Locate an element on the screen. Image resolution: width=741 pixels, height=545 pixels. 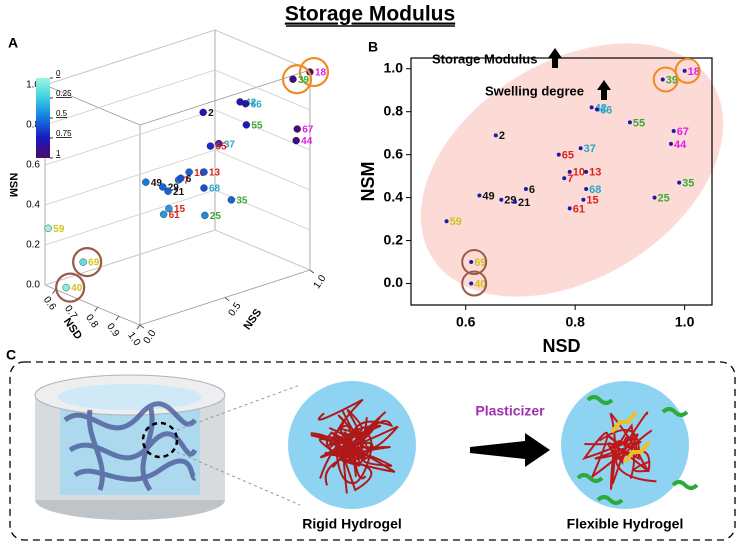
box-edge is located at coordinates (92, 105).